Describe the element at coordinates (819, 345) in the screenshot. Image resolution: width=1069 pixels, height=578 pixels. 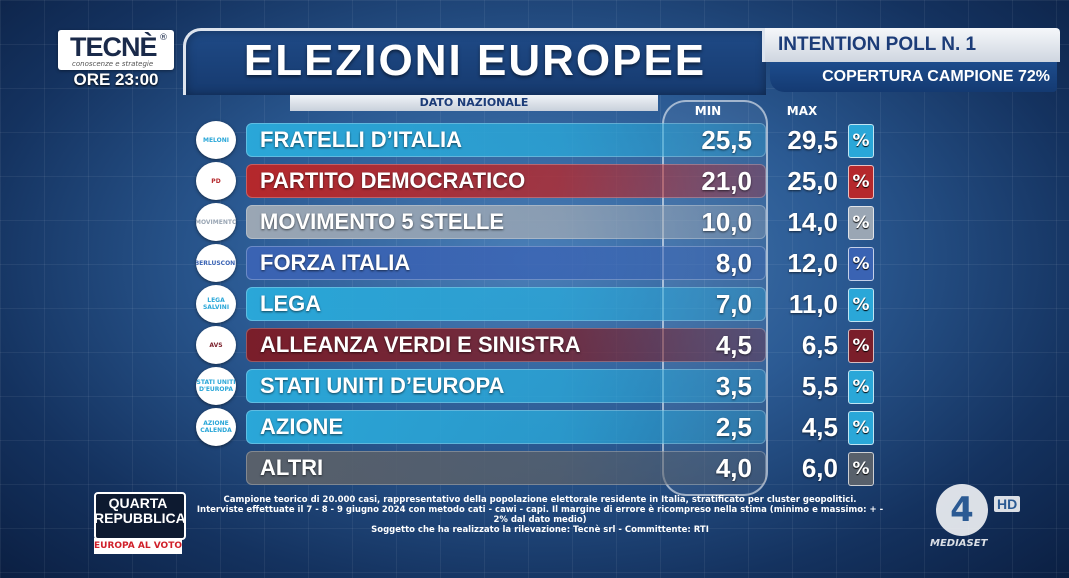
I see `max-value: 6,5` at that location.